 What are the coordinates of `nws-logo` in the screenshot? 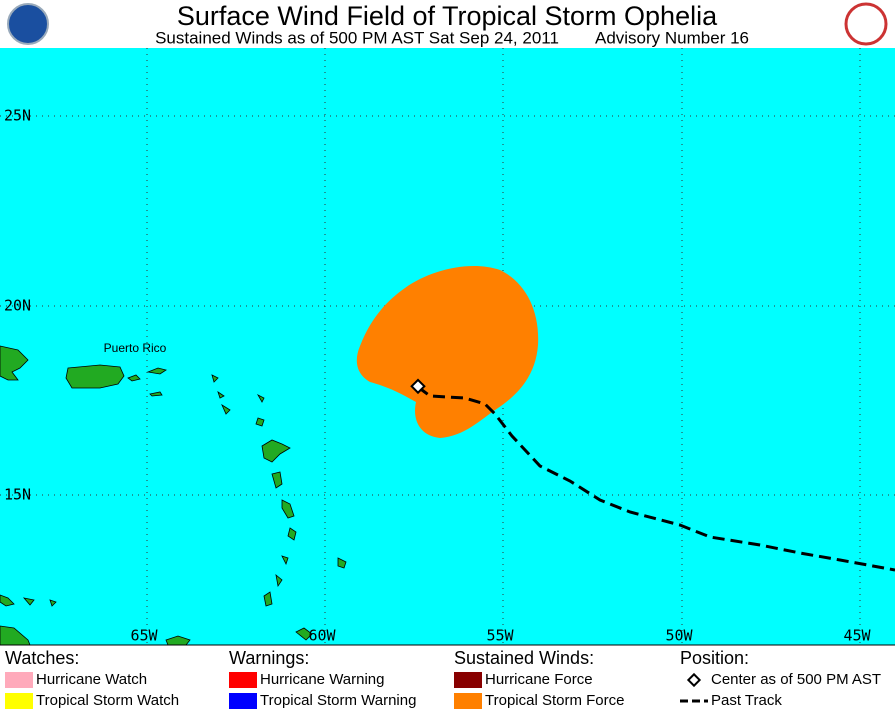 It's located at (866, 24).